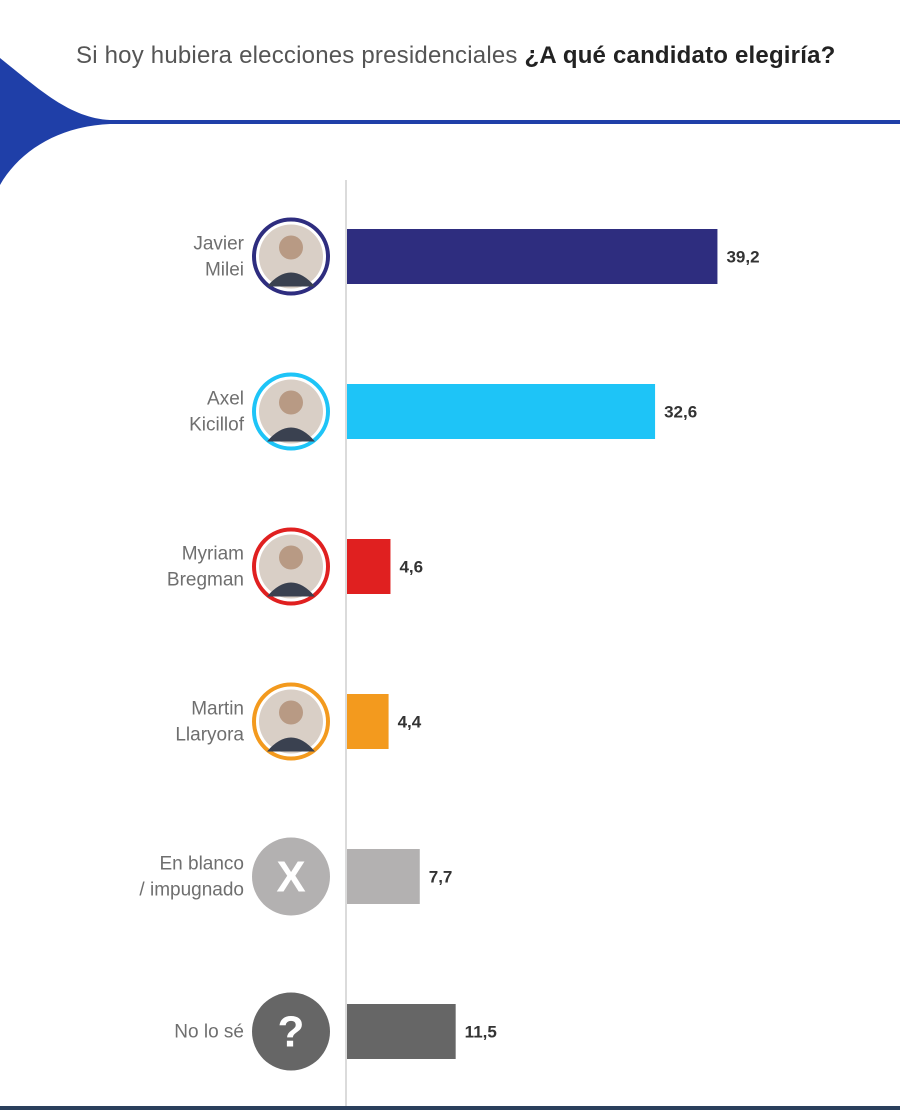  Describe the element at coordinates (500, 121) in the screenshot. I see `header-underline` at that location.